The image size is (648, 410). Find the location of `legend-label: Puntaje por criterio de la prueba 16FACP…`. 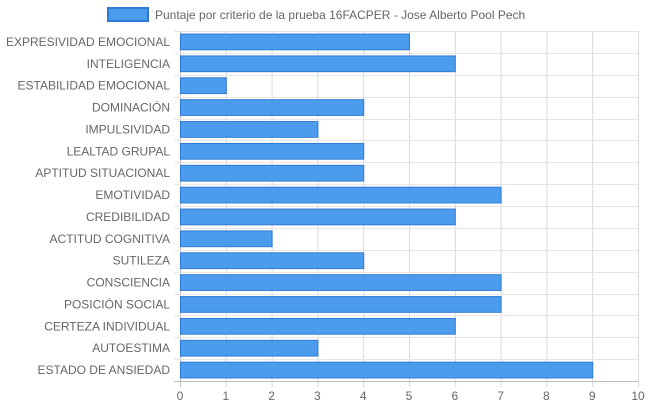

legend-label: Puntaje por criterio de la prueba 16FACP… is located at coordinates (340, 15).